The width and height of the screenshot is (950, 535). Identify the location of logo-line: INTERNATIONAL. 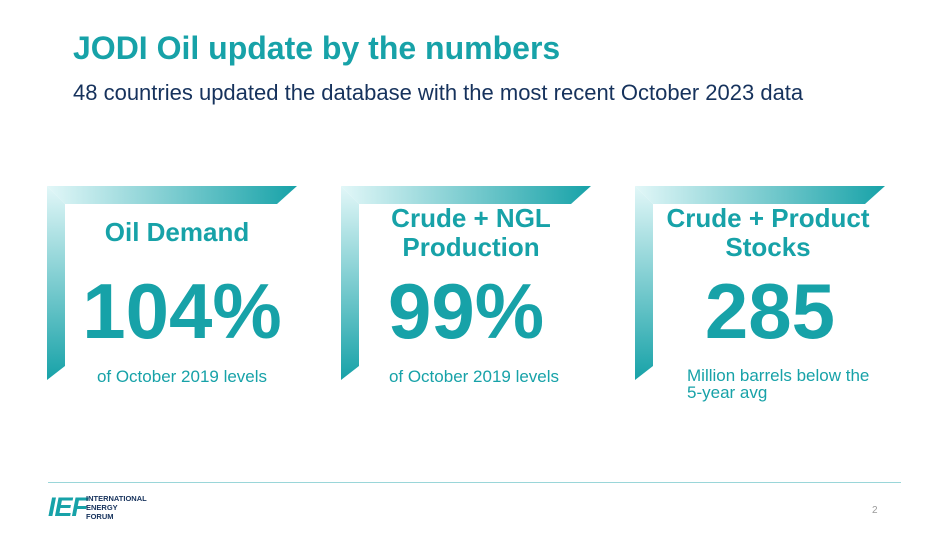
(116, 498).